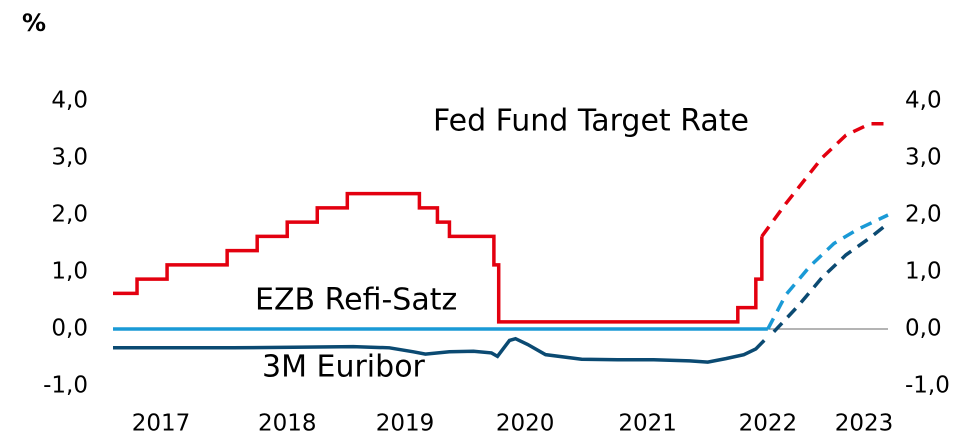  I want to click on y2-tick-label: 0,0, so click(923, 329).